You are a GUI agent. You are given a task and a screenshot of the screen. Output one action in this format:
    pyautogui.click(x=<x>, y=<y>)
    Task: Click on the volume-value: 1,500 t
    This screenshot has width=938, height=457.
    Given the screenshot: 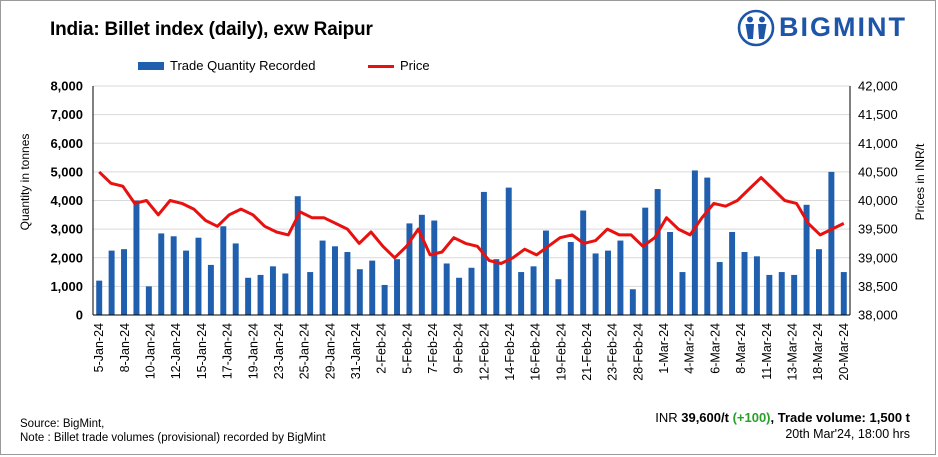 What is the action you would take?
    pyautogui.click(x=889, y=417)
    